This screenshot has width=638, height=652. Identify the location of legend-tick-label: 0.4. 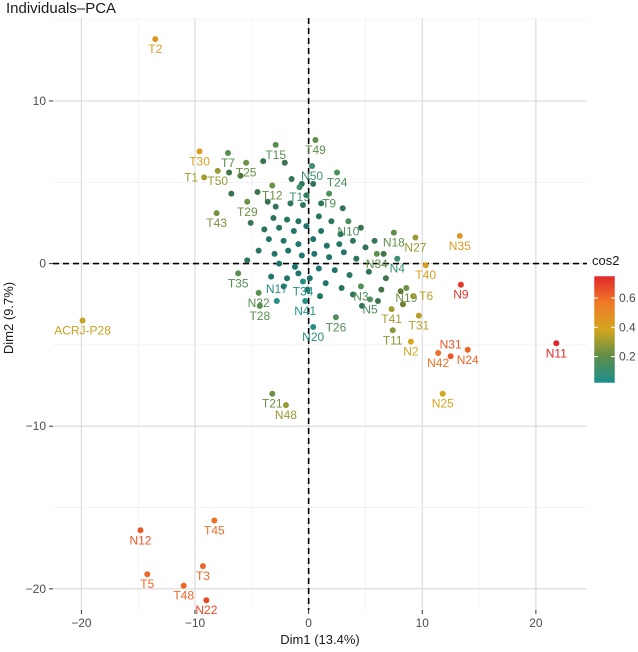
(627, 327).